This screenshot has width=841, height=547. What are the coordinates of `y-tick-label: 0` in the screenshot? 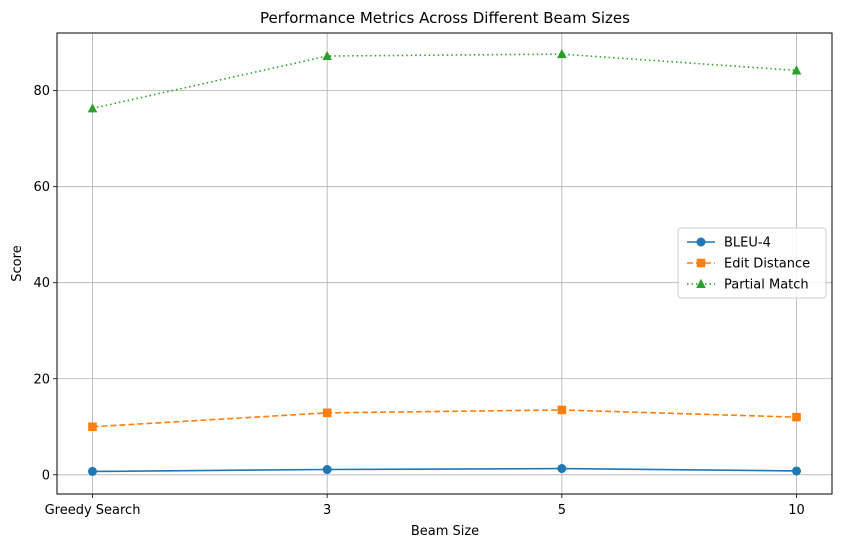 It's located at (46, 475).